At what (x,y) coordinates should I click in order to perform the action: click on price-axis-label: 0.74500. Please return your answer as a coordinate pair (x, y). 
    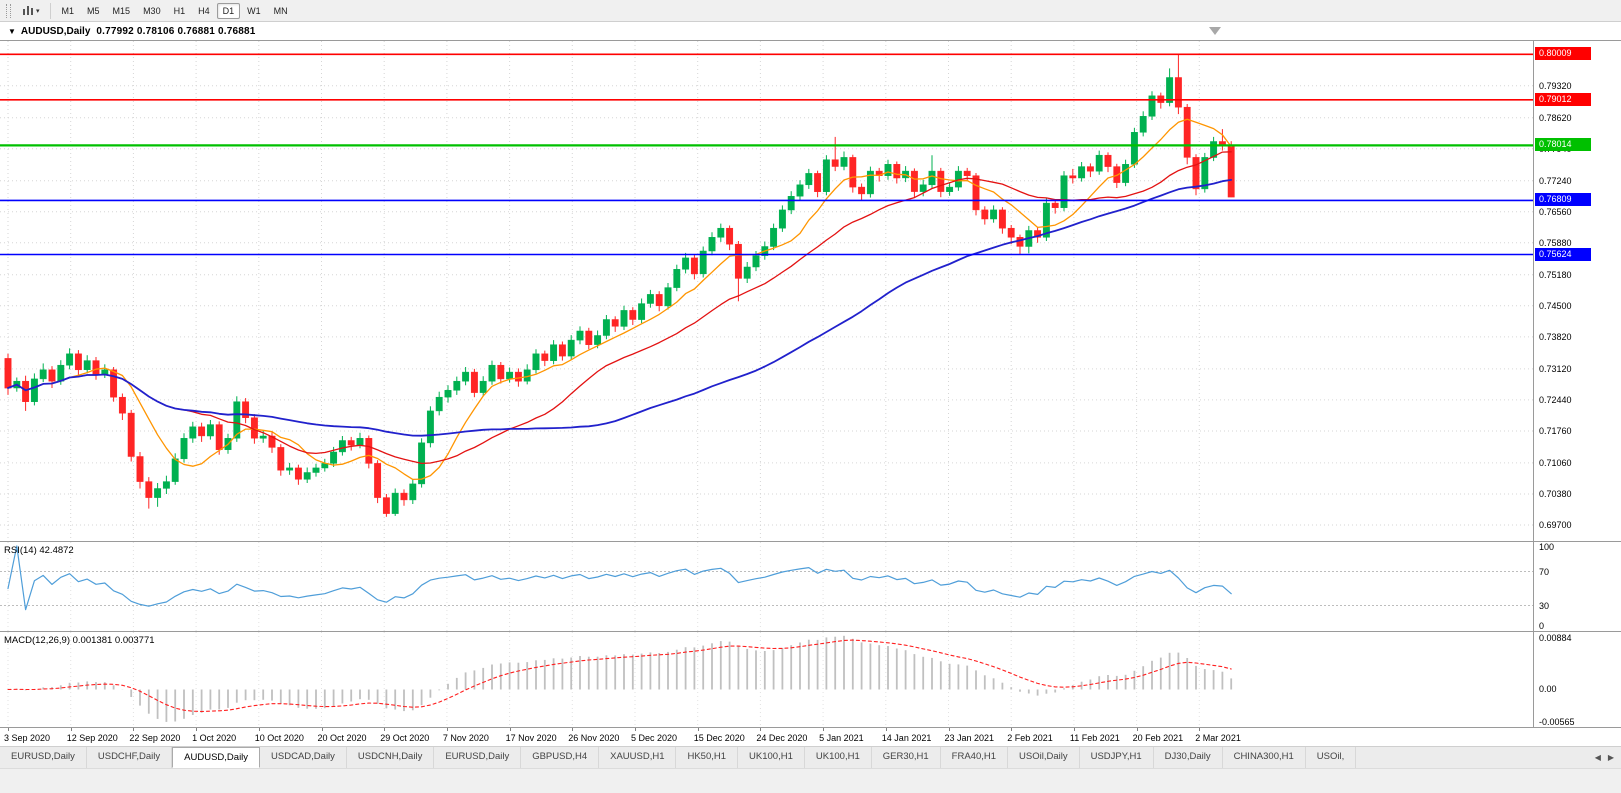
    Looking at the image, I should click on (1555, 305).